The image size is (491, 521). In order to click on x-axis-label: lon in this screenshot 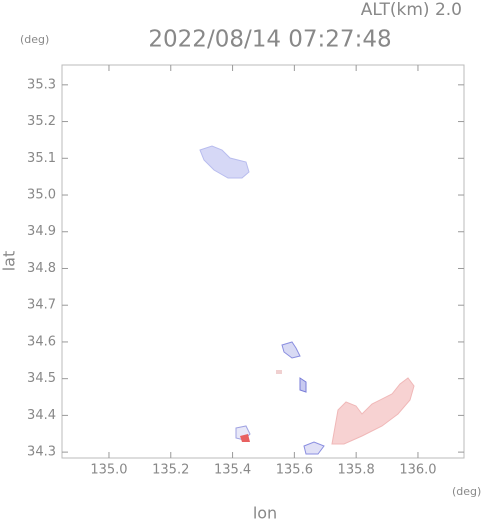, I will do `click(265, 512)`.